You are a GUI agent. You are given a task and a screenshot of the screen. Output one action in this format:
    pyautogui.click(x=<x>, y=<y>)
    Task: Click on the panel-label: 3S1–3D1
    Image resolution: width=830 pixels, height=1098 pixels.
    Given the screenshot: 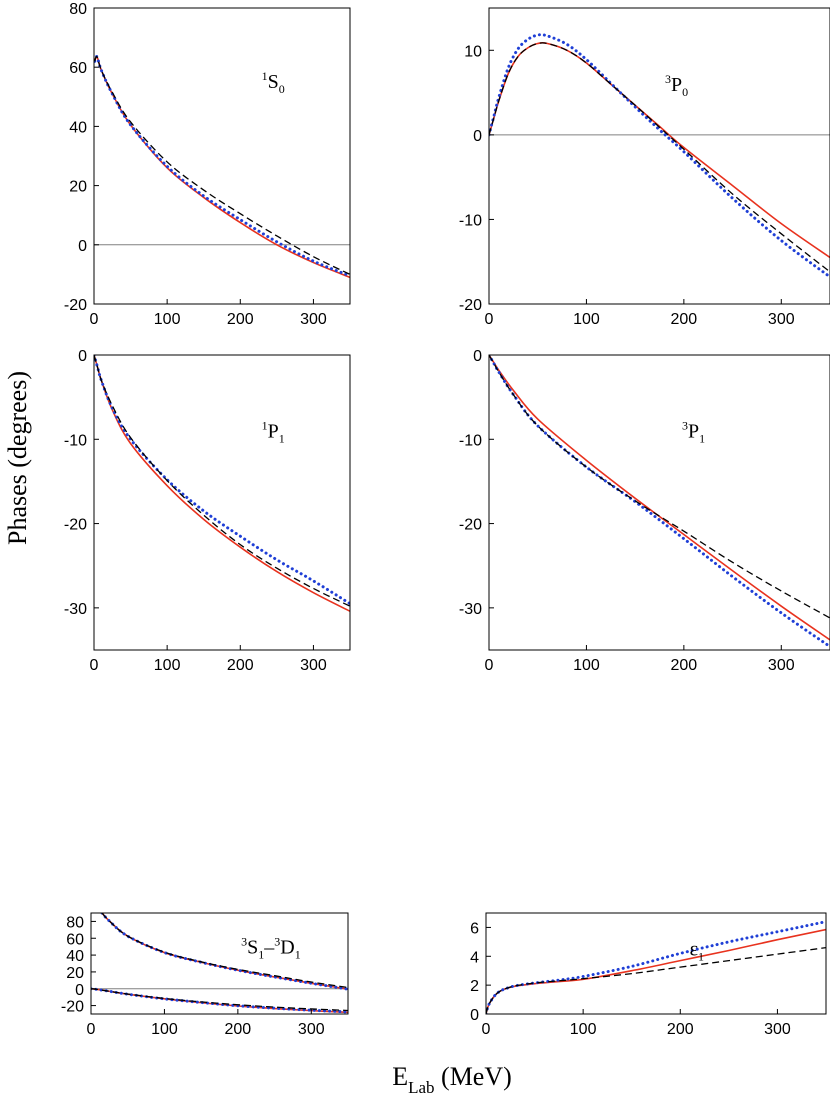 What is the action you would take?
    pyautogui.click(x=271, y=947)
    